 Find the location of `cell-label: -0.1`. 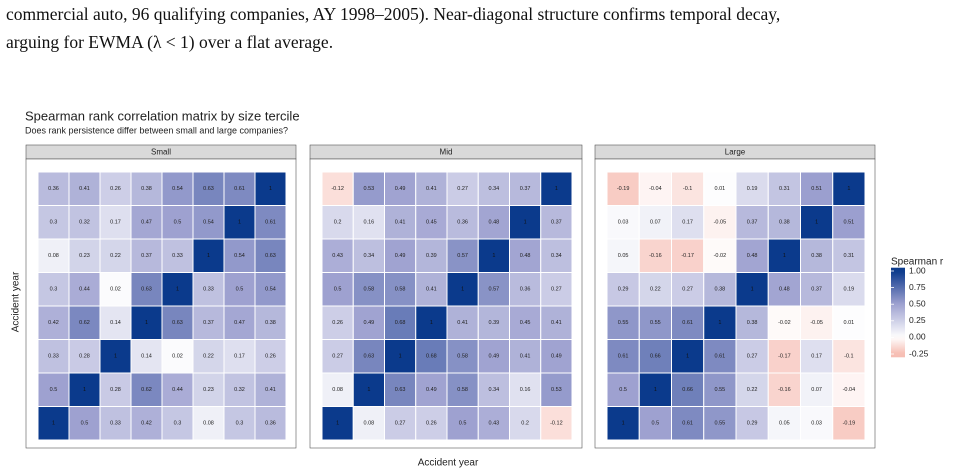

cell-label: -0.1 is located at coordinates (848, 357).